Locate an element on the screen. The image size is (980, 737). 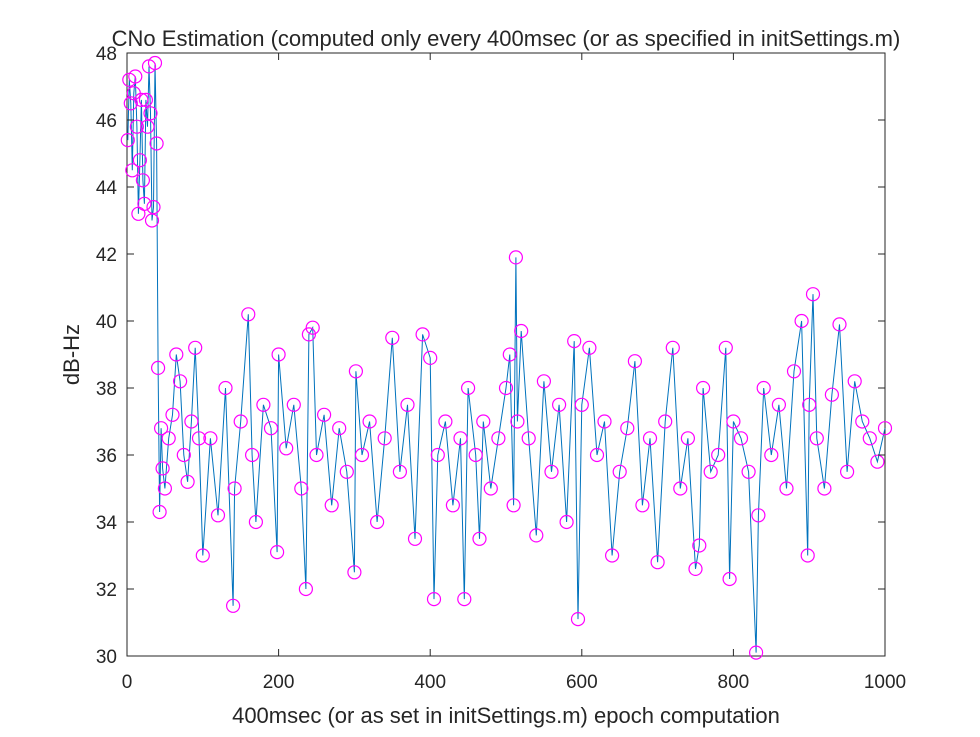
y-tick-label: 48 is located at coordinates (106, 54).